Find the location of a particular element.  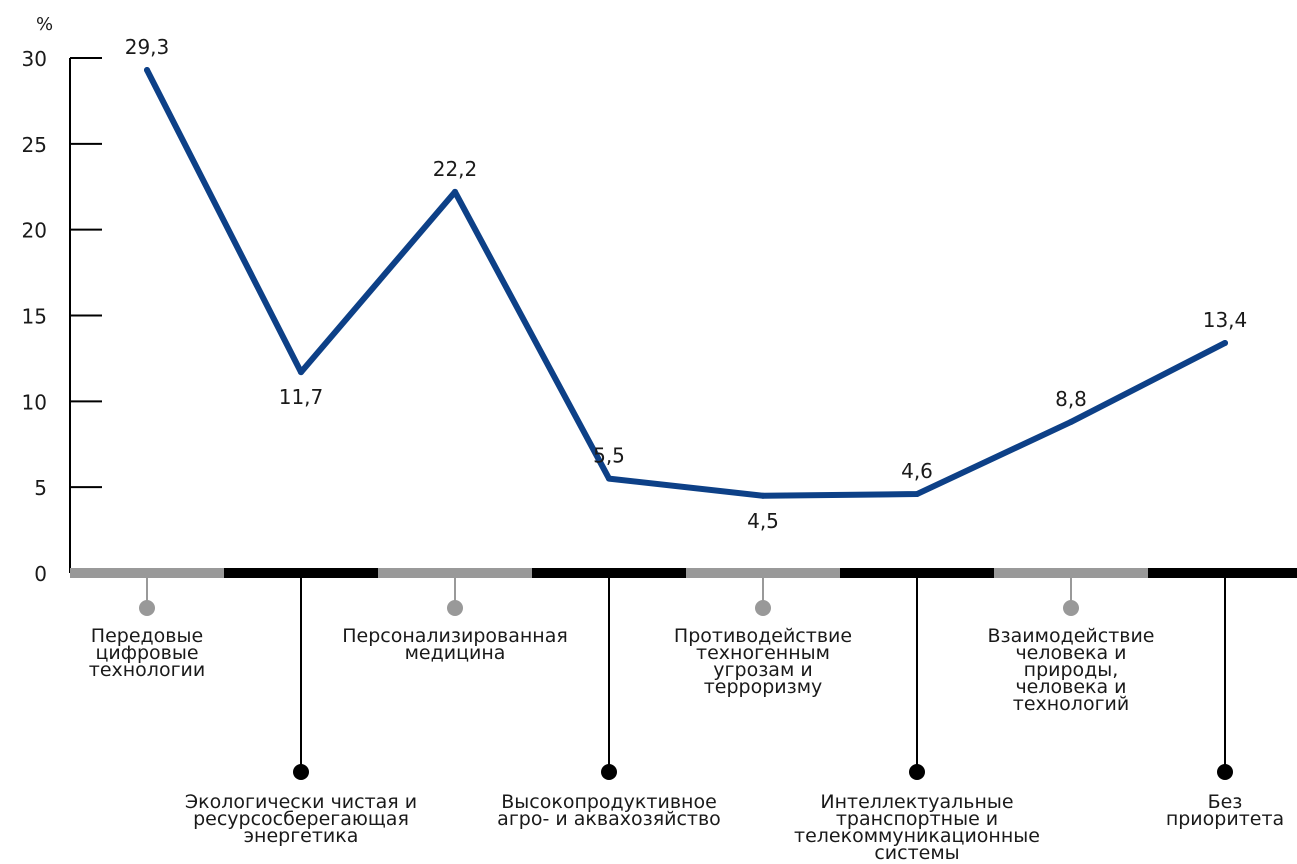

data-label: 11,7 is located at coordinates (301, 397).